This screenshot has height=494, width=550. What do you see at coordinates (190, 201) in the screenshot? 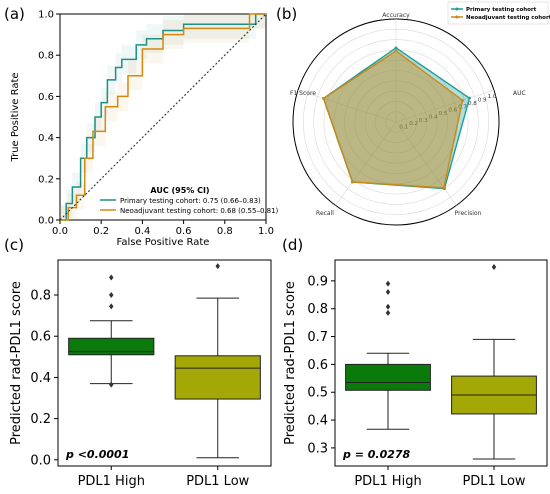
I see `legend-label: Primary testing cohort: 0.75 (0.66–0.83)` at bounding box center [190, 201].